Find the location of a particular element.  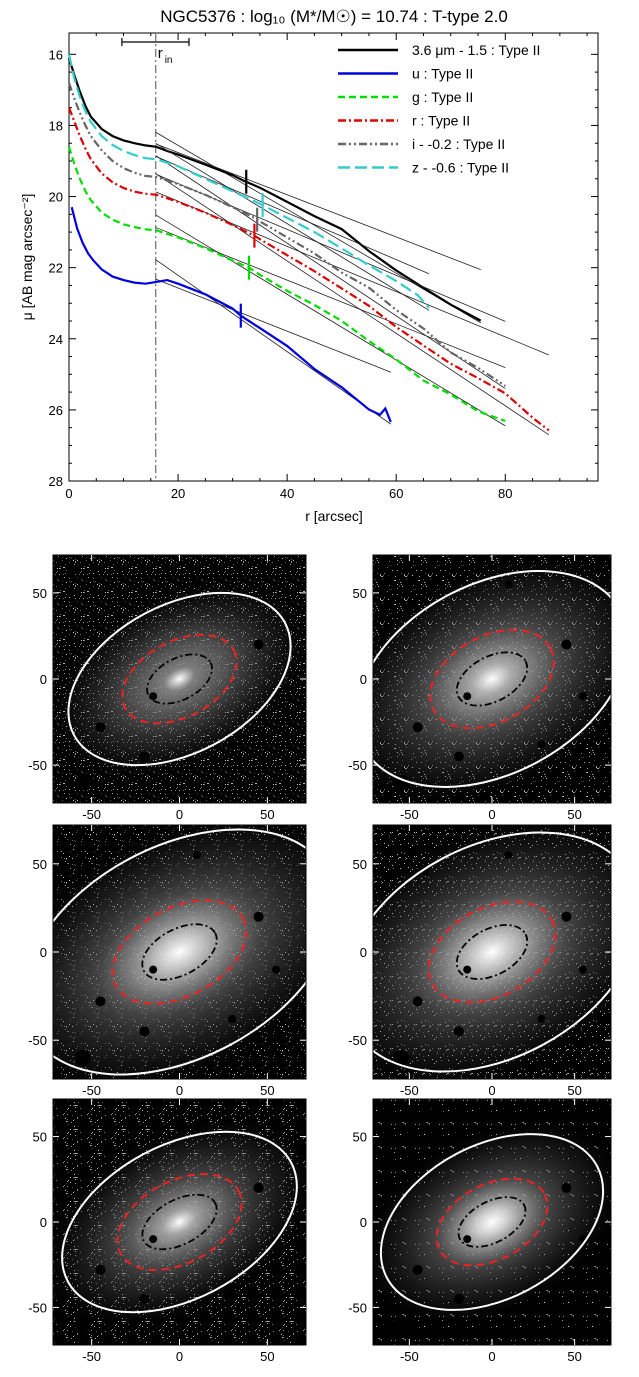

image-panel-3: i -50 0 50 50 0 -50 is located at coordinates (480, 961).